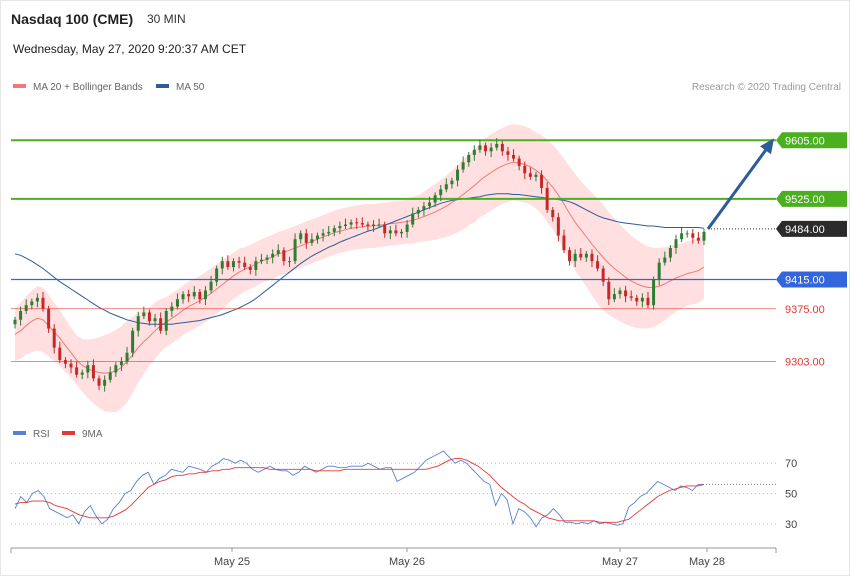 The height and width of the screenshot is (576, 850). I want to click on rsi-tick-label: 70, so click(791, 464).